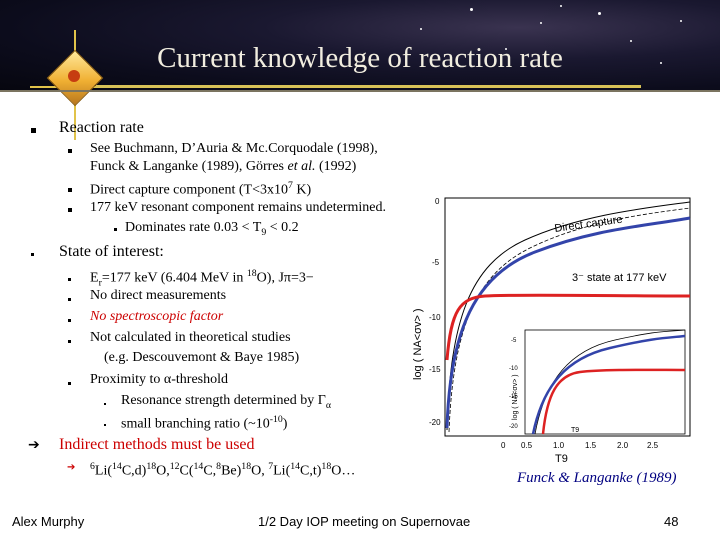 This screenshot has height=540, width=720. What do you see at coordinates (158, 295) in the screenshot?
I see `bullet-no-direct-measurements: No direct measurements` at bounding box center [158, 295].